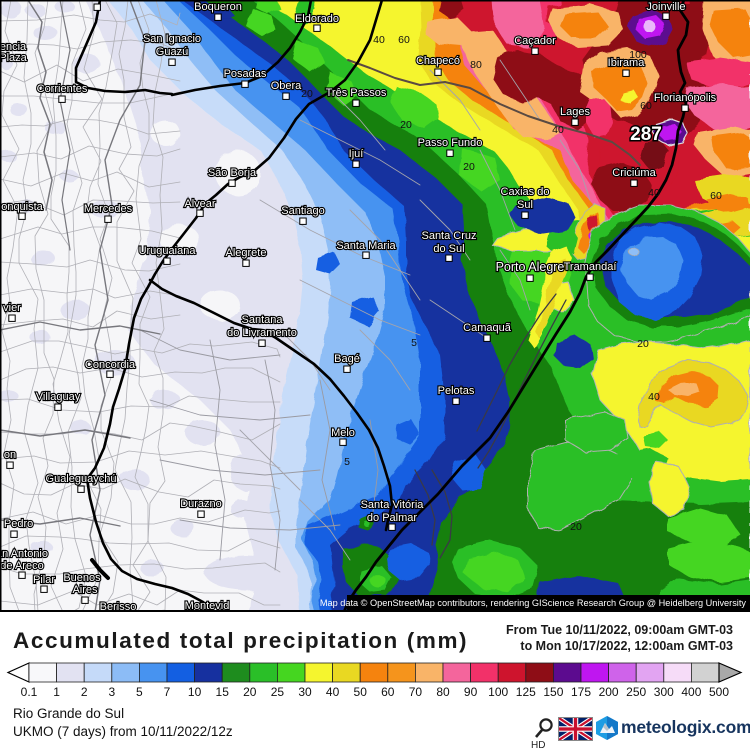 This screenshot has height=750, width=750. What do you see at coordinates (356, 93) in the screenshot?
I see `svg-text: Três Passos` at bounding box center [356, 93].